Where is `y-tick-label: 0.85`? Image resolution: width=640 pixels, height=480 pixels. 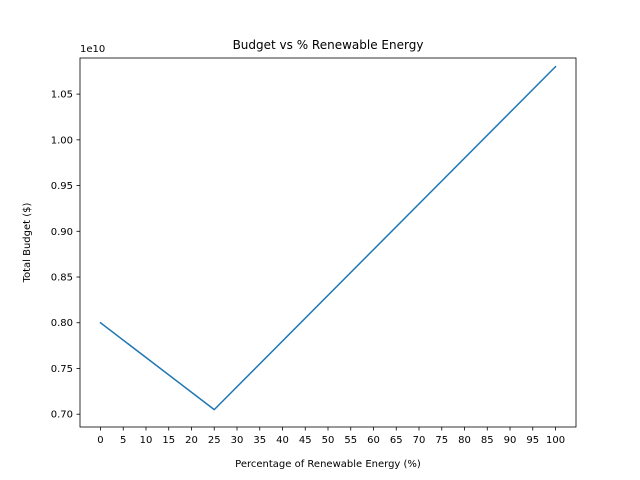 y-tick-label: 0.85 is located at coordinates (62, 278).